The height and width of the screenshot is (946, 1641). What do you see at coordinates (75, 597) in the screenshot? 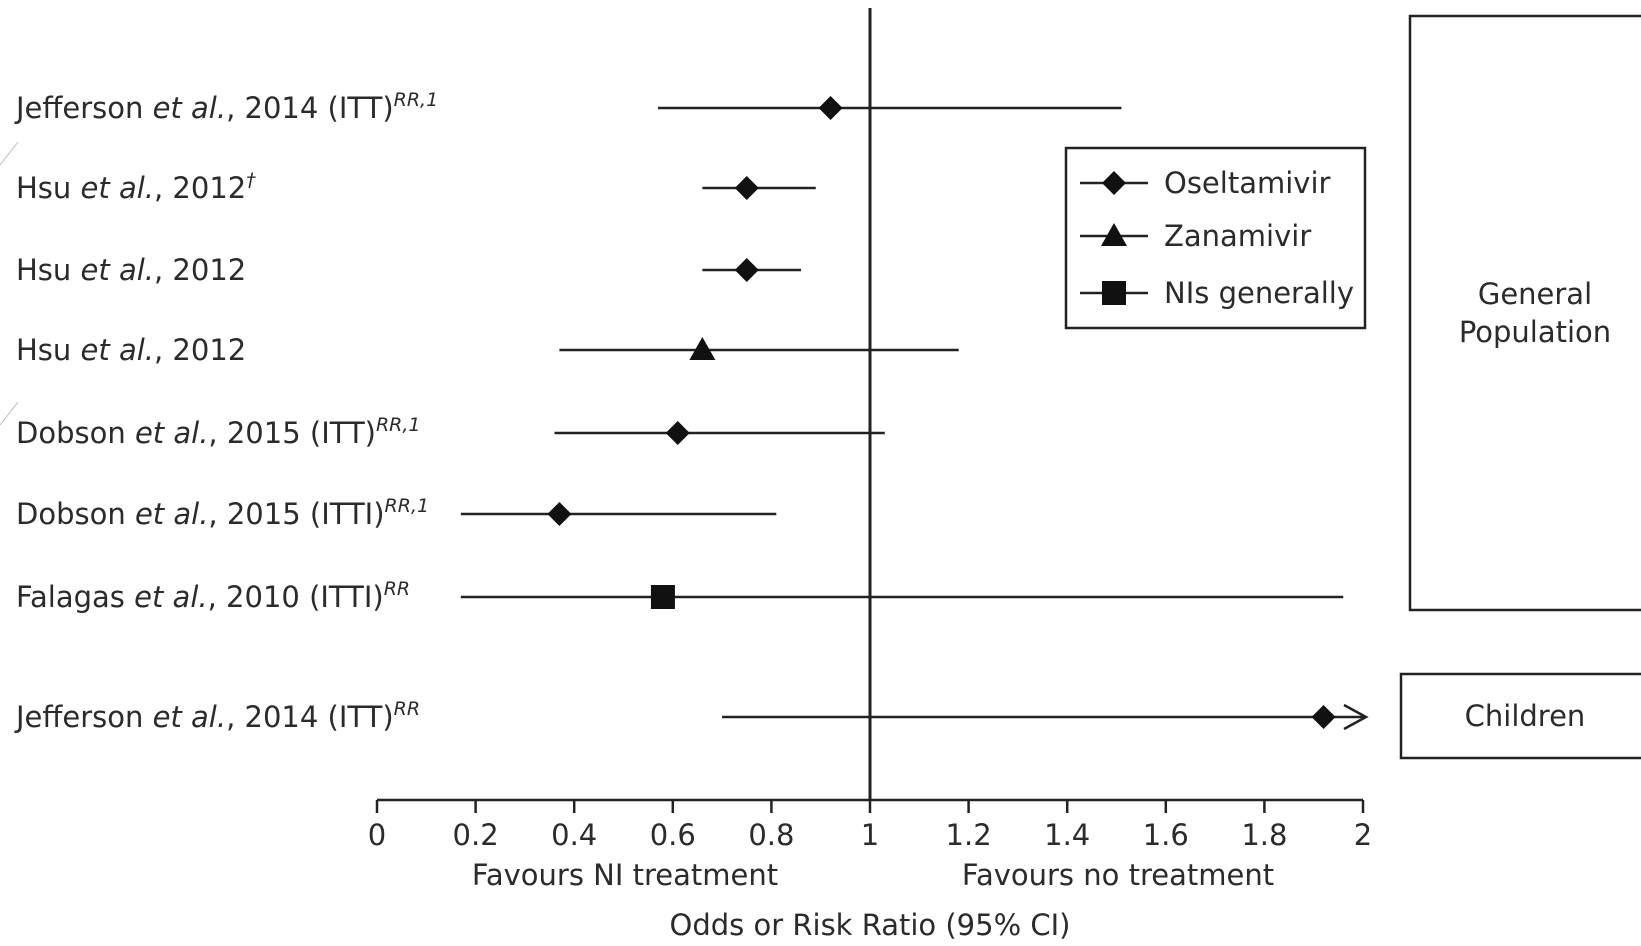
I see `study-author: Falagas` at bounding box center [75, 597].